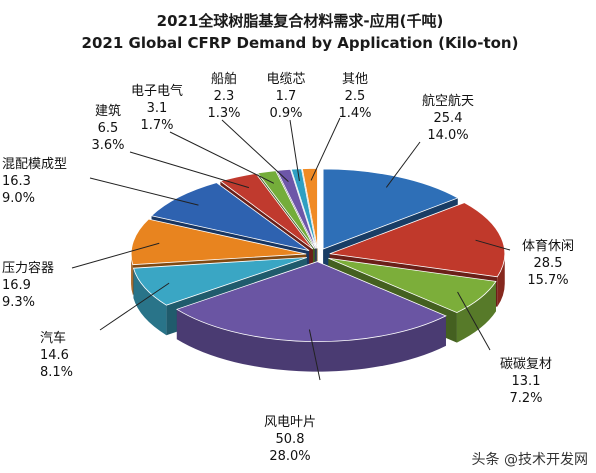  Describe the element at coordinates (526, 381) in the screenshot. I see `slice-2-label: 碳碳复材 13.1 7.2%` at that location.